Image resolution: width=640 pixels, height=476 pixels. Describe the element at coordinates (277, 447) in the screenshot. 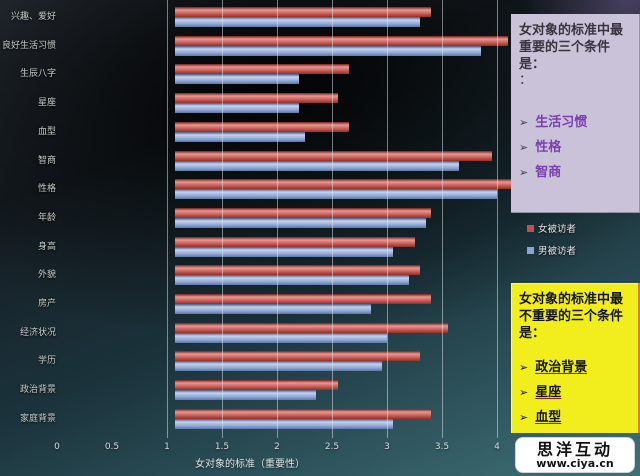

I see `x-tick-label: 2` at that location.